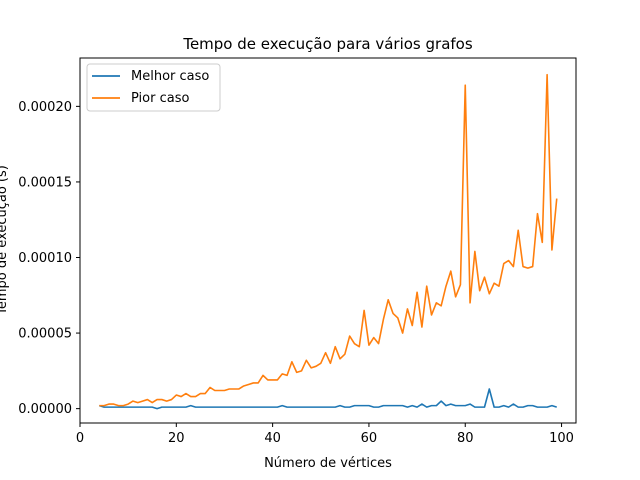  Describe the element at coordinates (45, 182) in the screenshot. I see `y-tick-label: 0.00015` at that location.